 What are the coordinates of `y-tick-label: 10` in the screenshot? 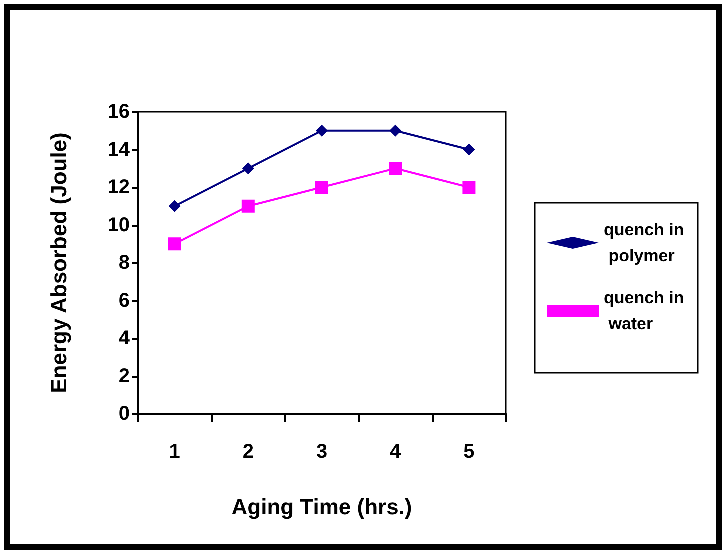 It's located at (119, 225).